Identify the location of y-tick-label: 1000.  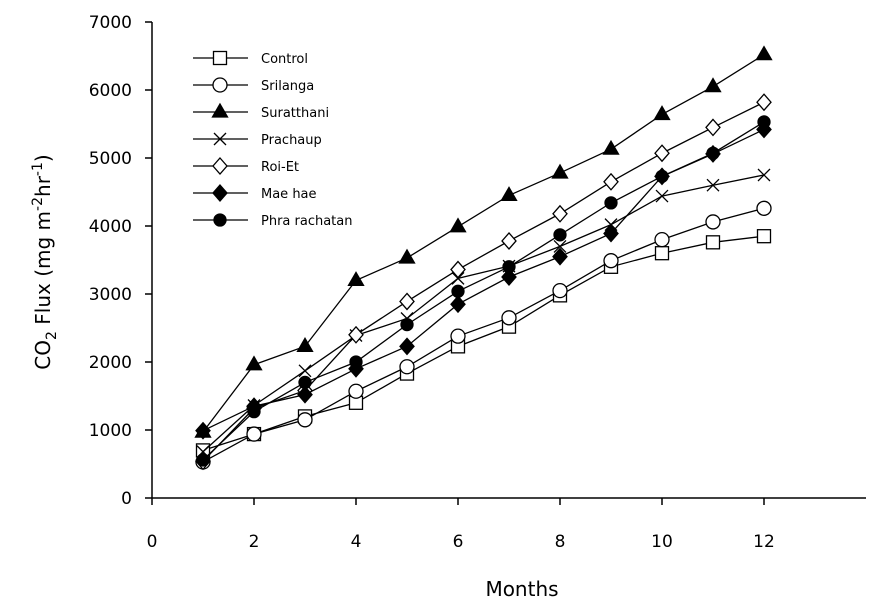
(110, 431).